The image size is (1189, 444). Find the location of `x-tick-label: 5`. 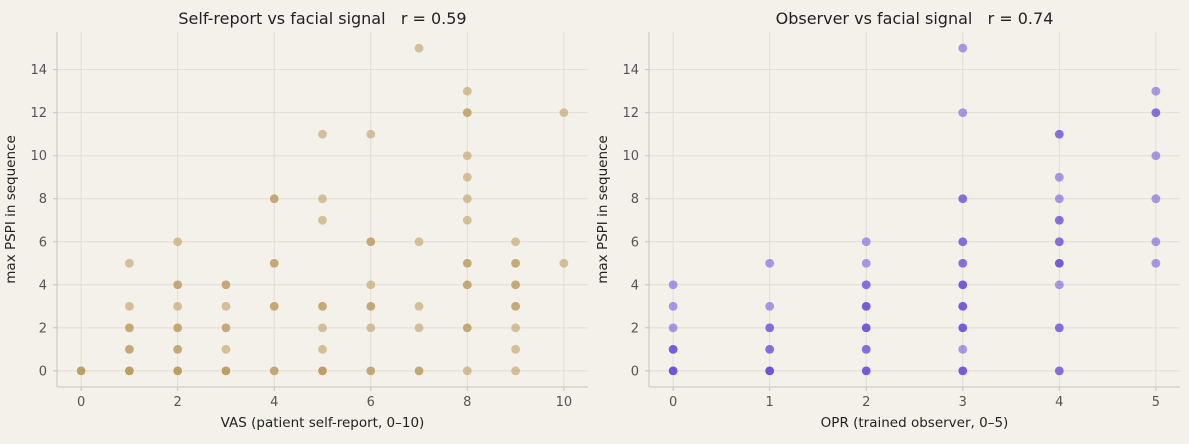

x-tick-label: 5 is located at coordinates (1156, 402).